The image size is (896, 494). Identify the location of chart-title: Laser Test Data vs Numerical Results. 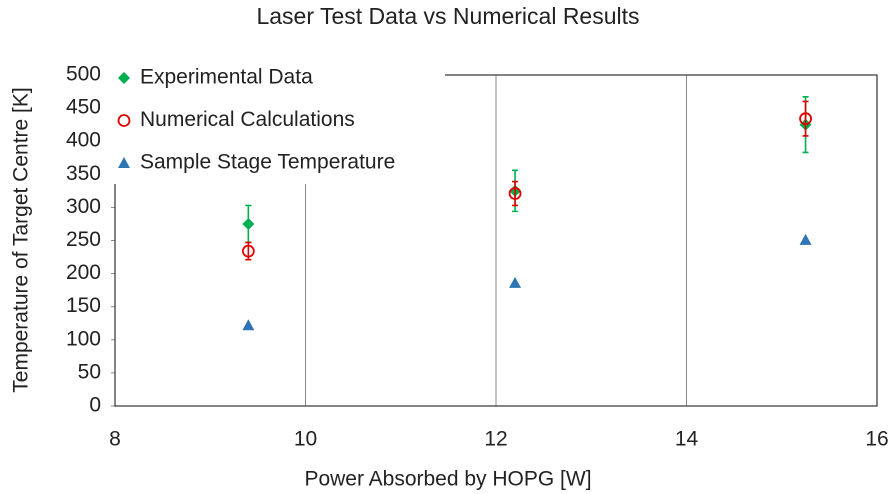
(447, 16).